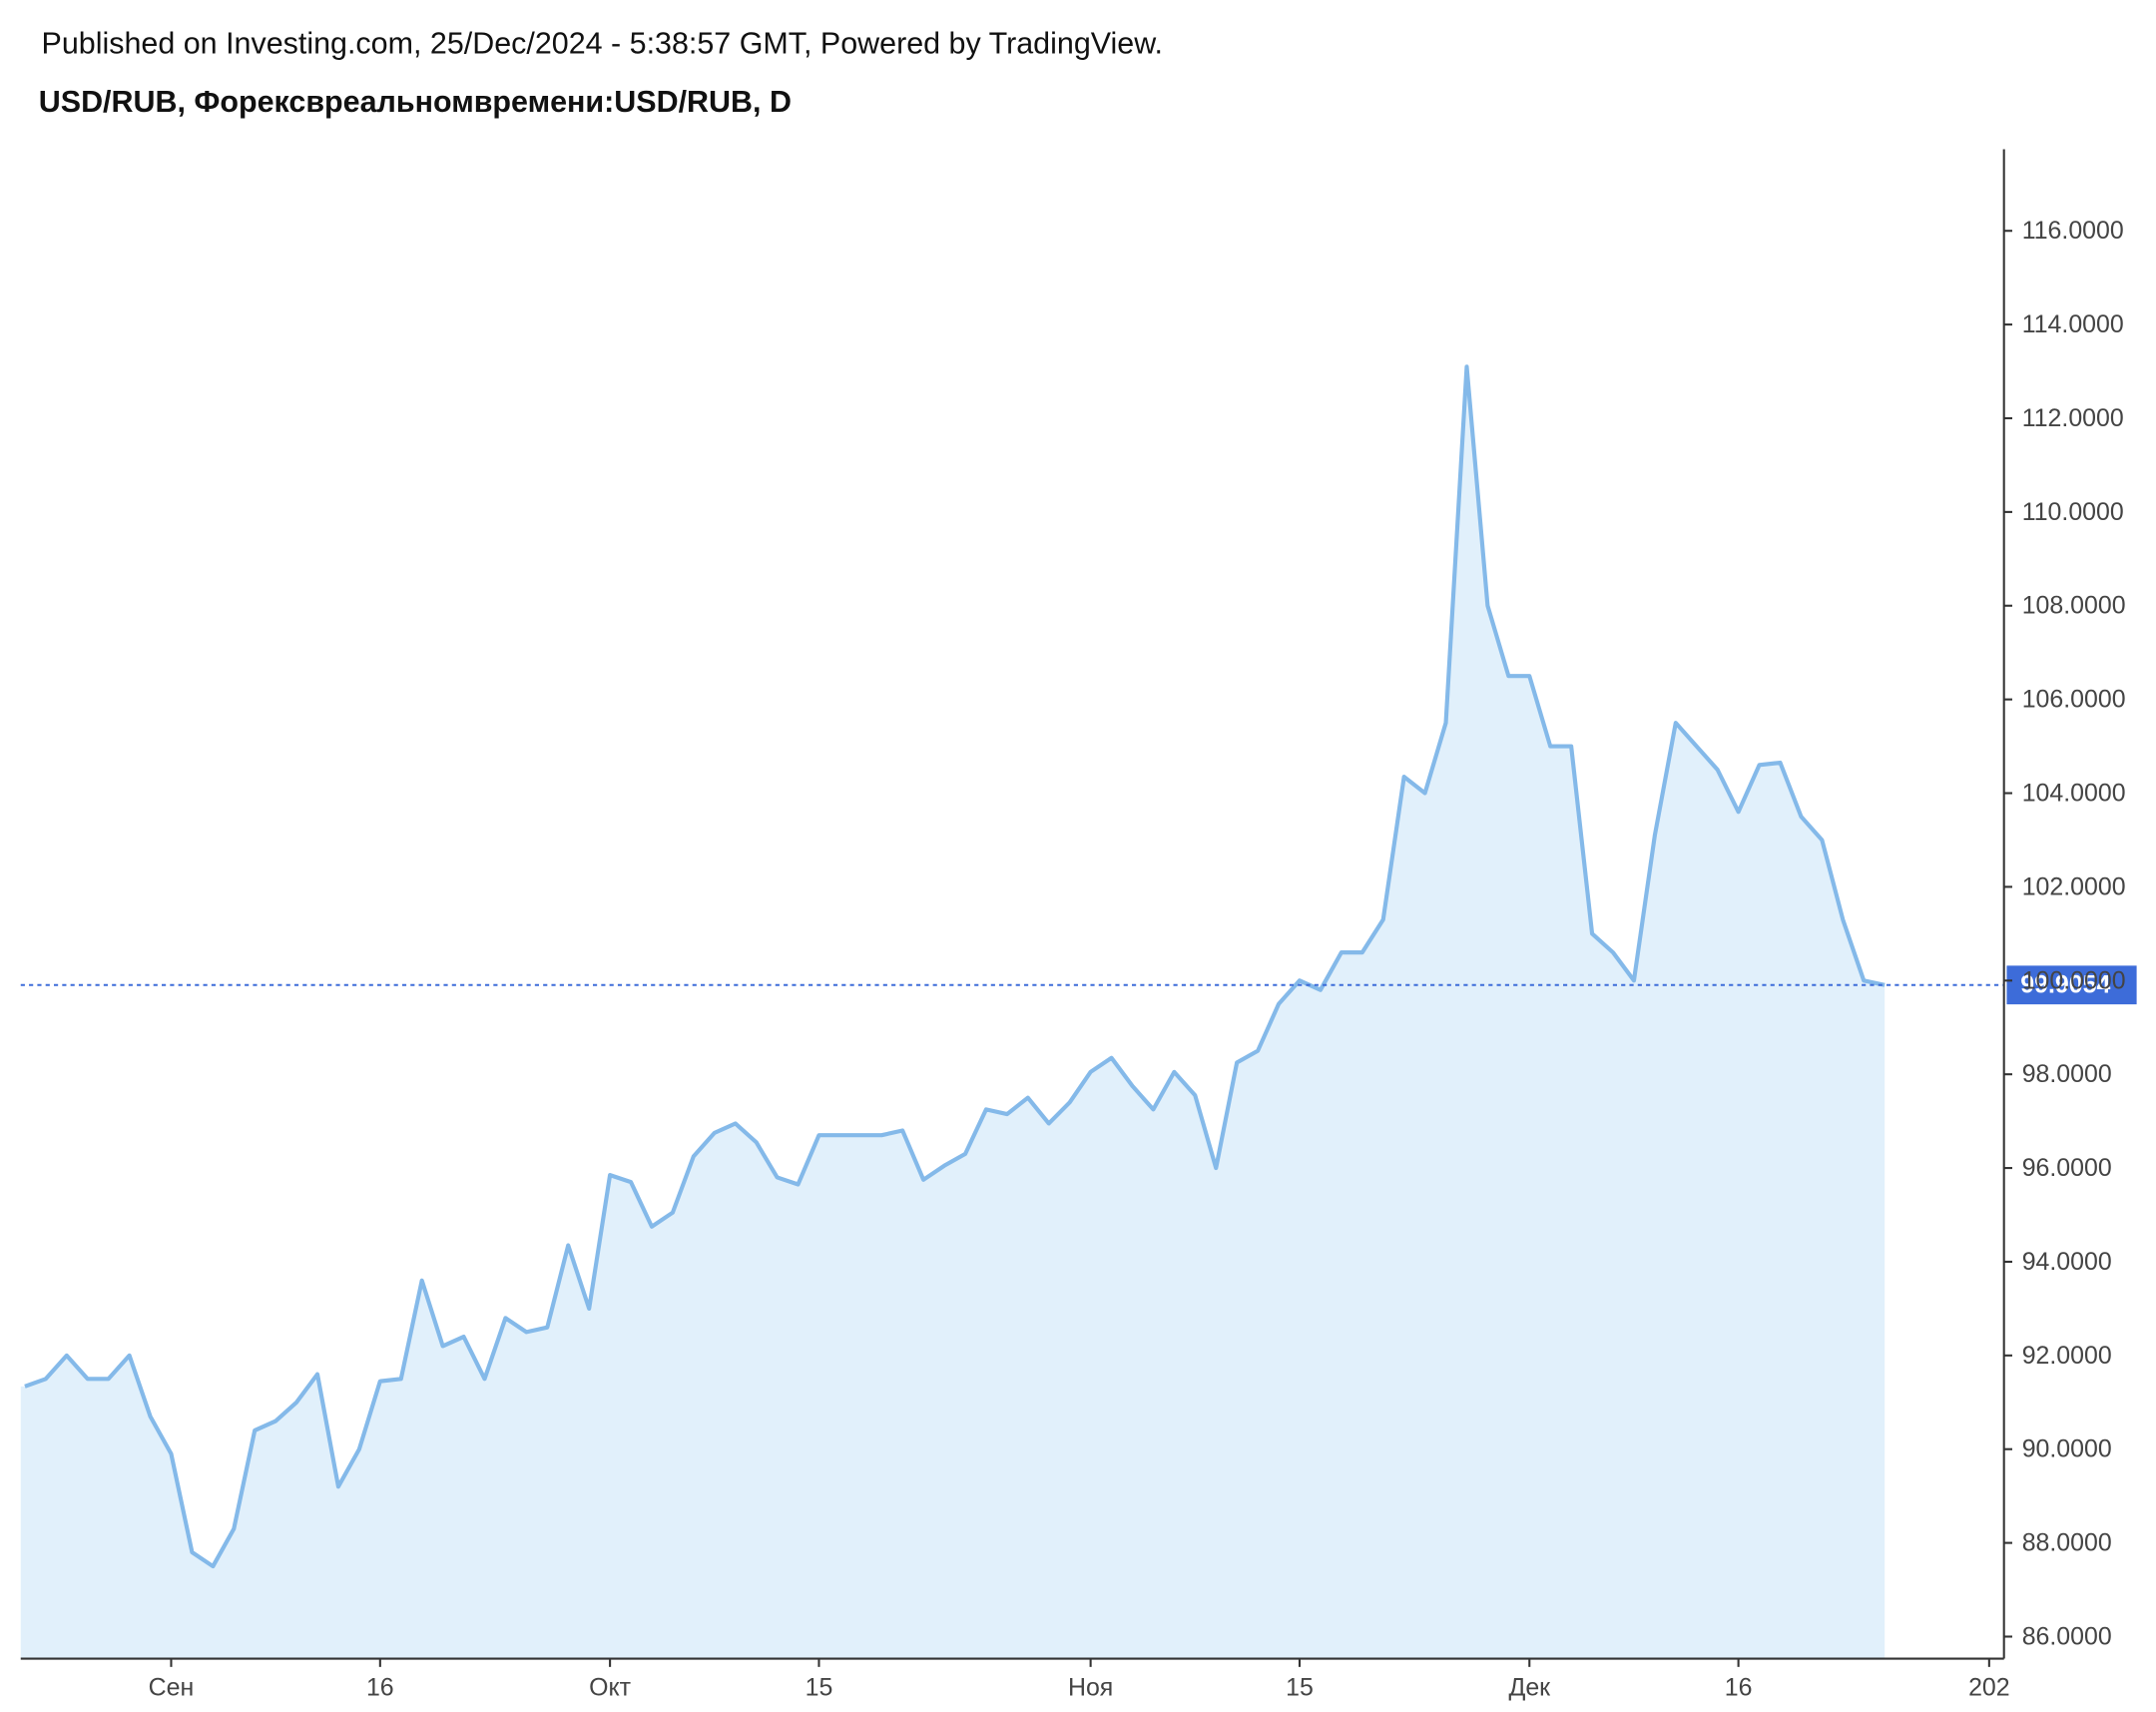 The width and height of the screenshot is (2156, 1712). Describe the element at coordinates (2067, 1262) in the screenshot. I see `y-tick-label: 94.0000` at that location.